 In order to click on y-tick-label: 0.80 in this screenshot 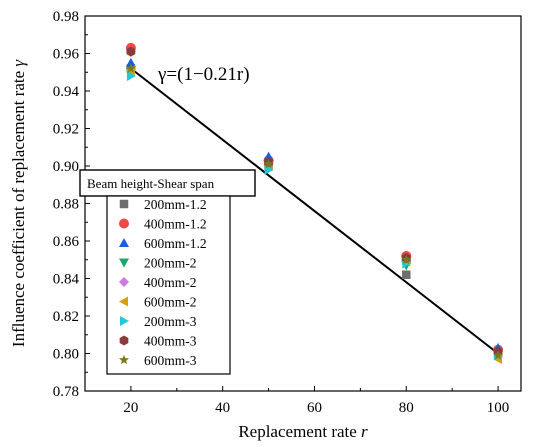, I will do `click(66, 355)`.